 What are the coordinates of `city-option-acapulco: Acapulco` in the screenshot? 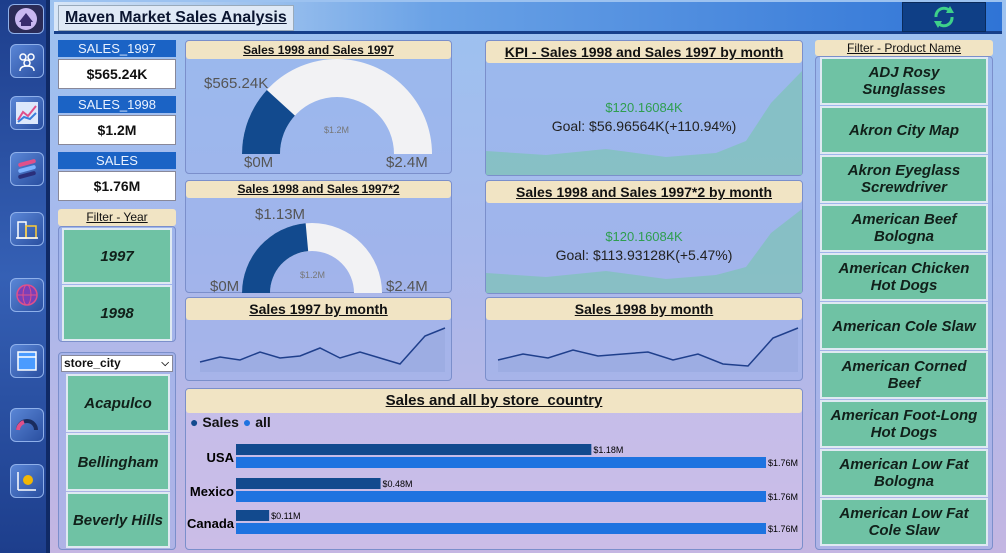 It's located at (118, 403).